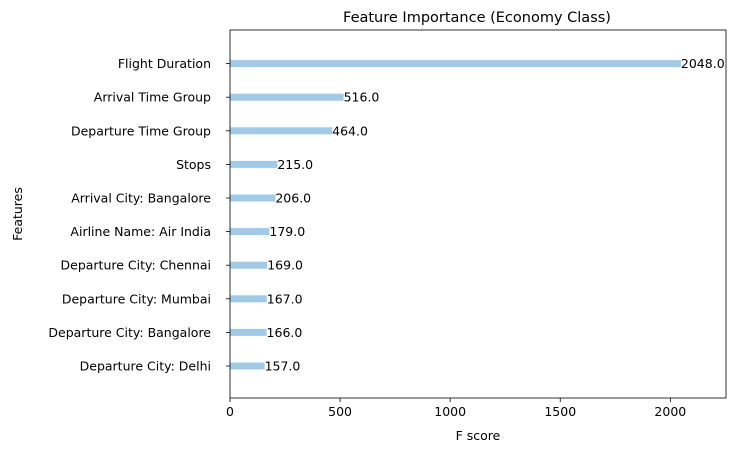  Describe the element at coordinates (136, 265) in the screenshot. I see `y-tick-label: Departure City: Chennai` at that location.